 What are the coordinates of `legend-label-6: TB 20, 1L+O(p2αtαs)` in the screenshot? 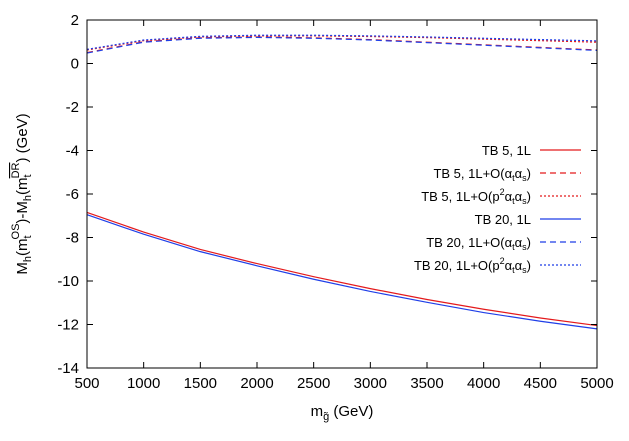 It's located at (472, 265).